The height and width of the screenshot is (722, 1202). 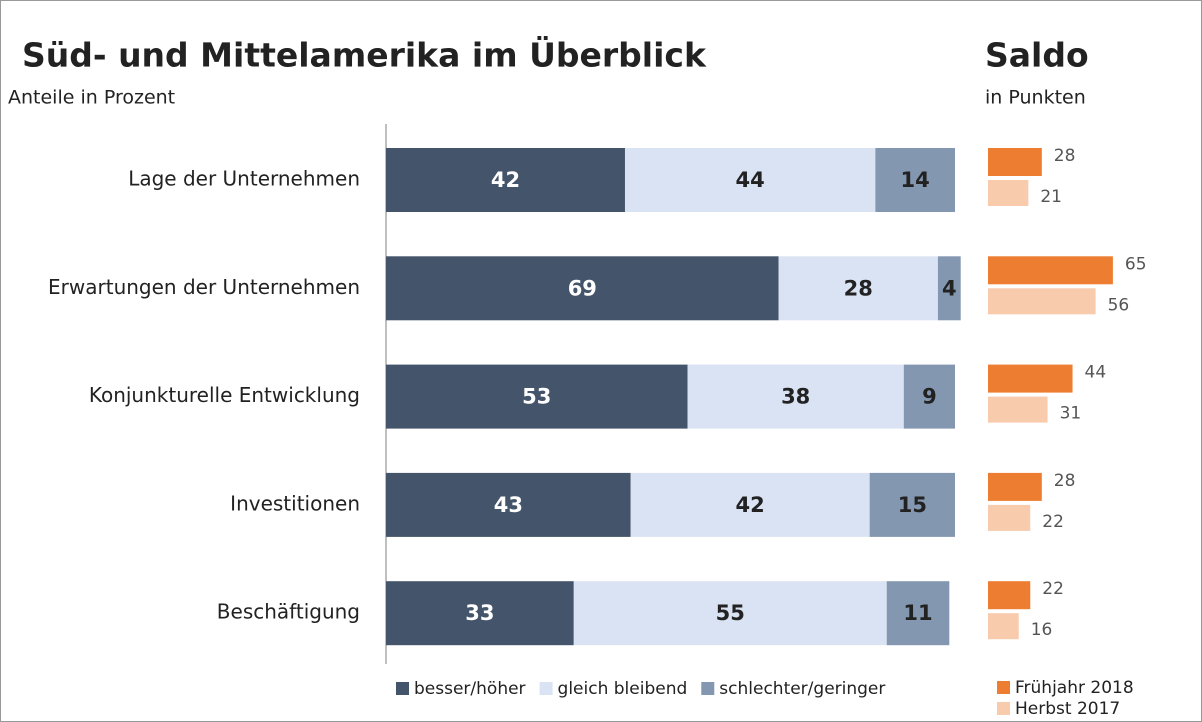 What do you see at coordinates (623, 689) in the screenshot?
I see `legend-label: gleich bleibend` at bounding box center [623, 689].